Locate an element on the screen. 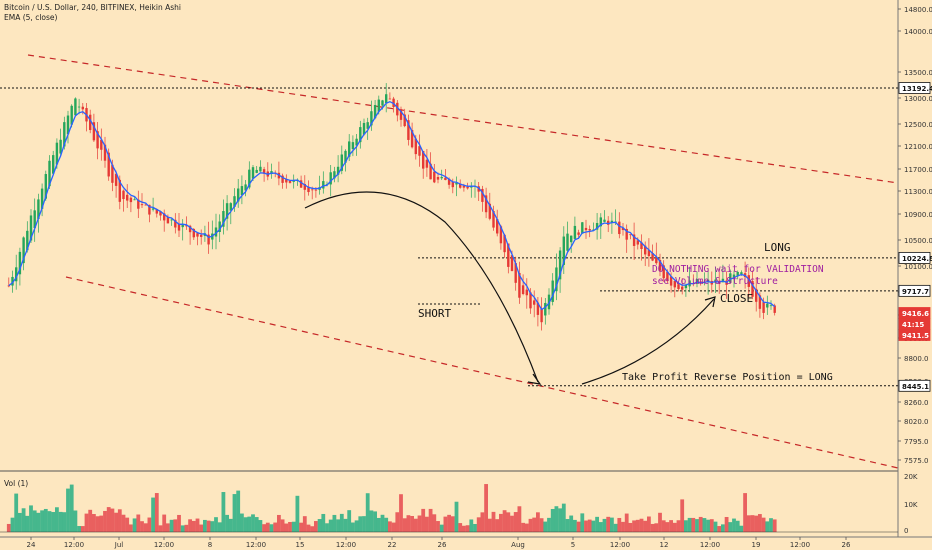 The image size is (932, 550). price-badge-label: 13192.4 is located at coordinates (917, 89).